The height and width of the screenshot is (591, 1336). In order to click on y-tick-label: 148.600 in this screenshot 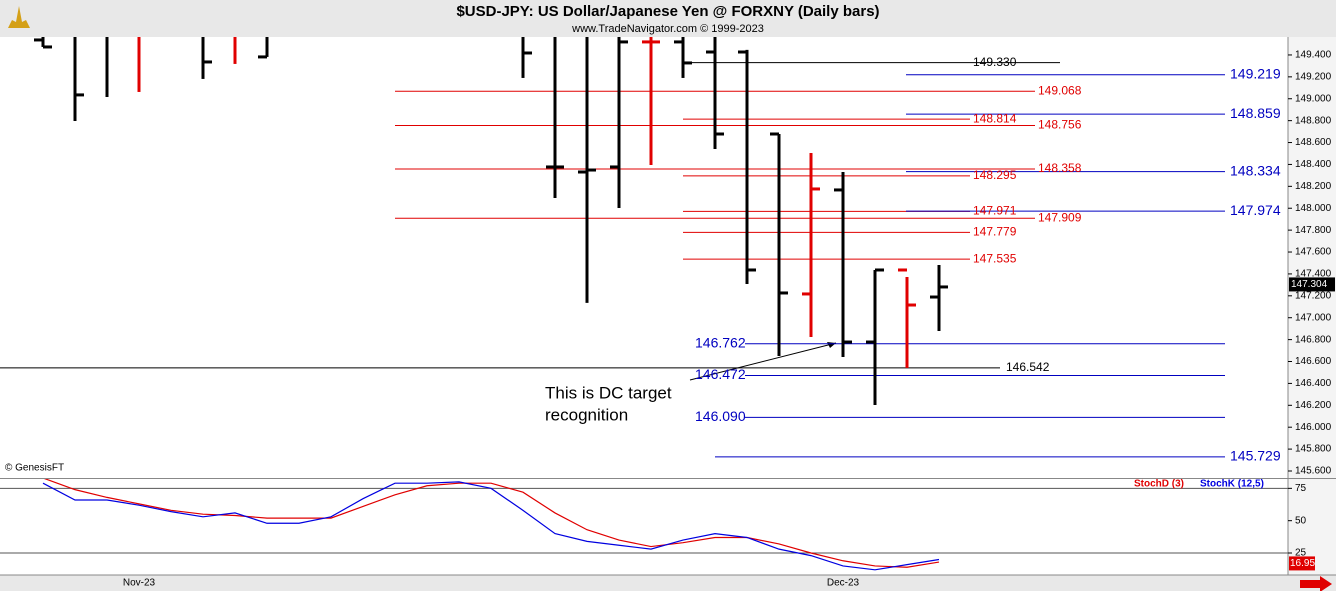, I will do `click(1313, 142)`.